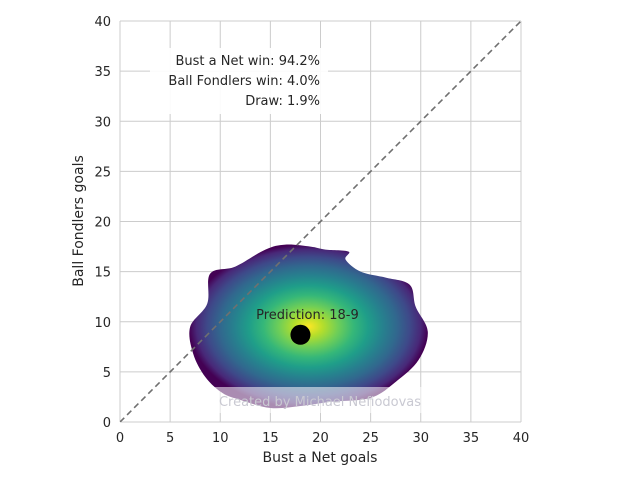 This screenshot has width=640, height=480. What do you see at coordinates (320, 438) in the screenshot?
I see `x-tick-label: 20` at bounding box center [320, 438].